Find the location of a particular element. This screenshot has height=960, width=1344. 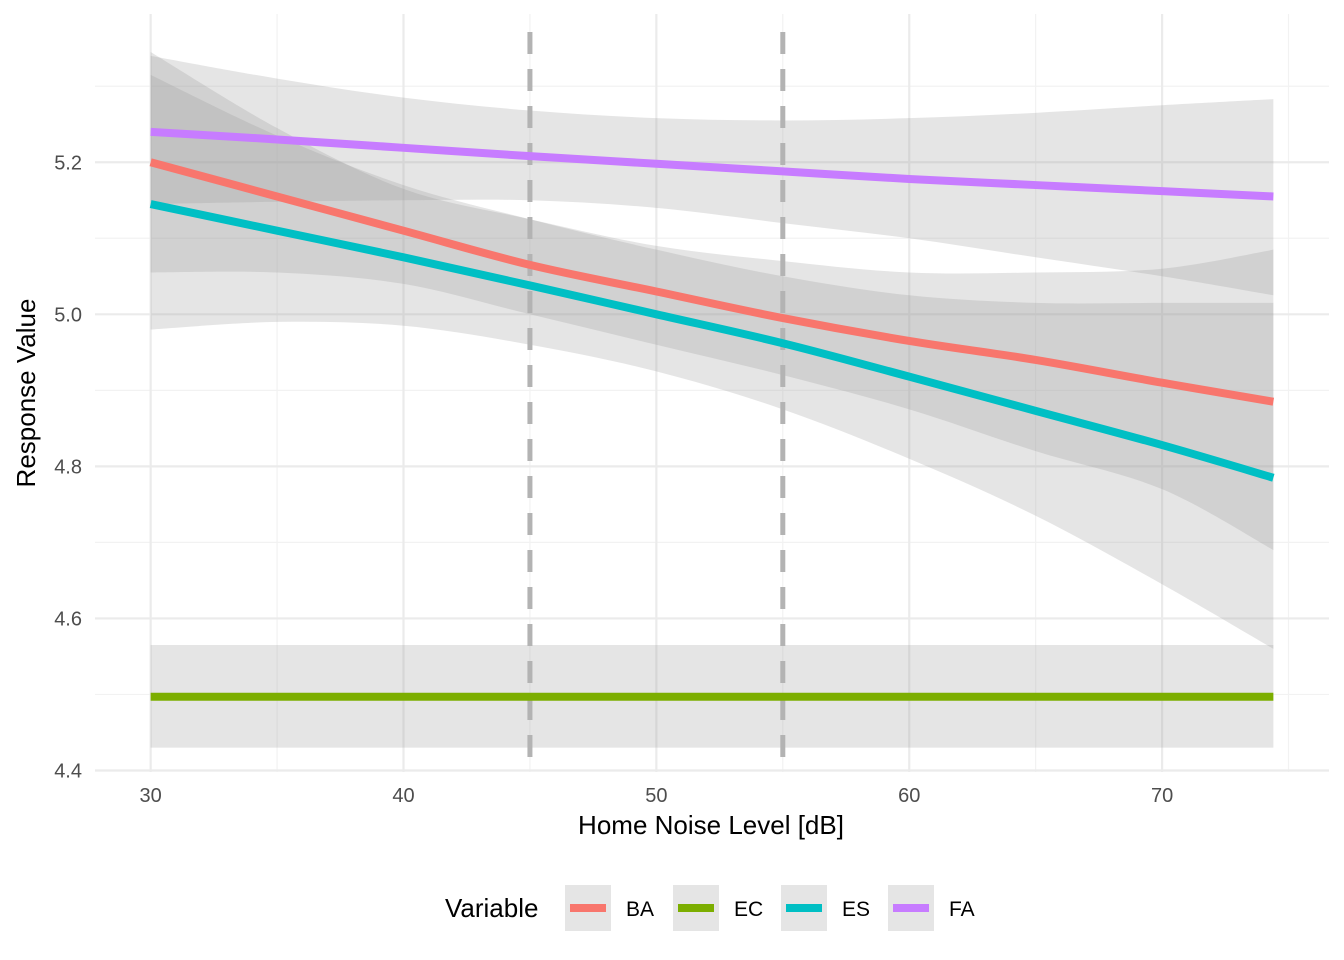

y-tick-label: 5.2 is located at coordinates (68, 163).